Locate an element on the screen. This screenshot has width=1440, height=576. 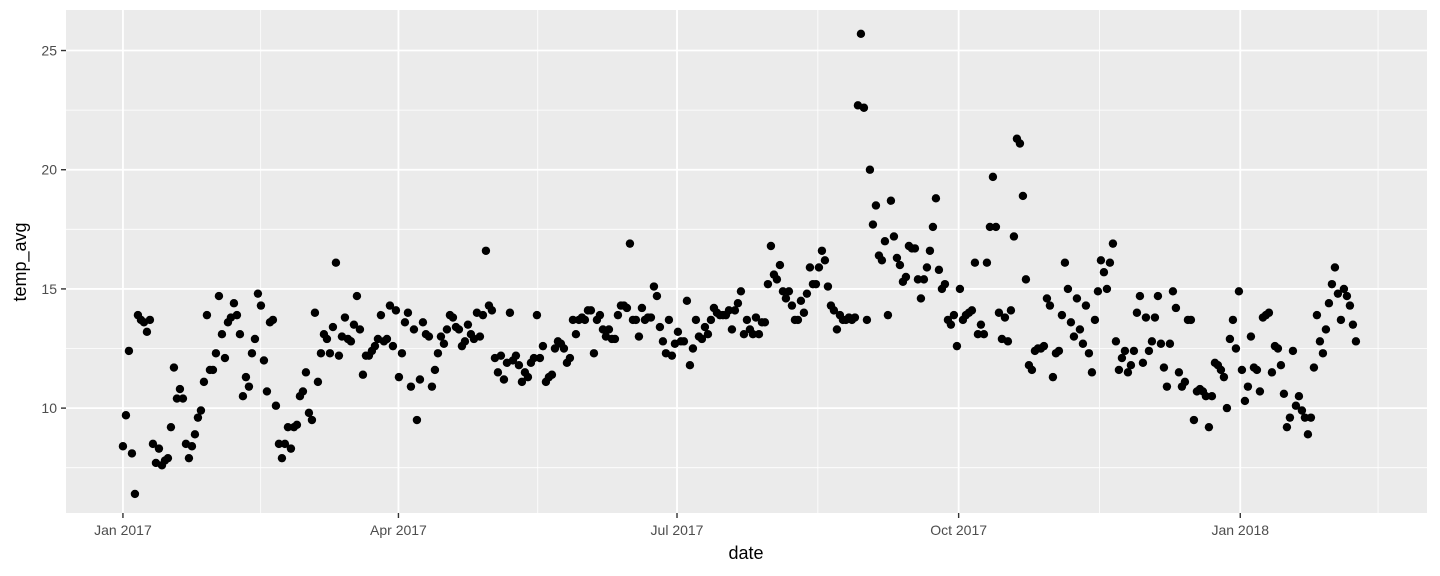
x-tick-label: Oct 2017 is located at coordinates (958, 530).